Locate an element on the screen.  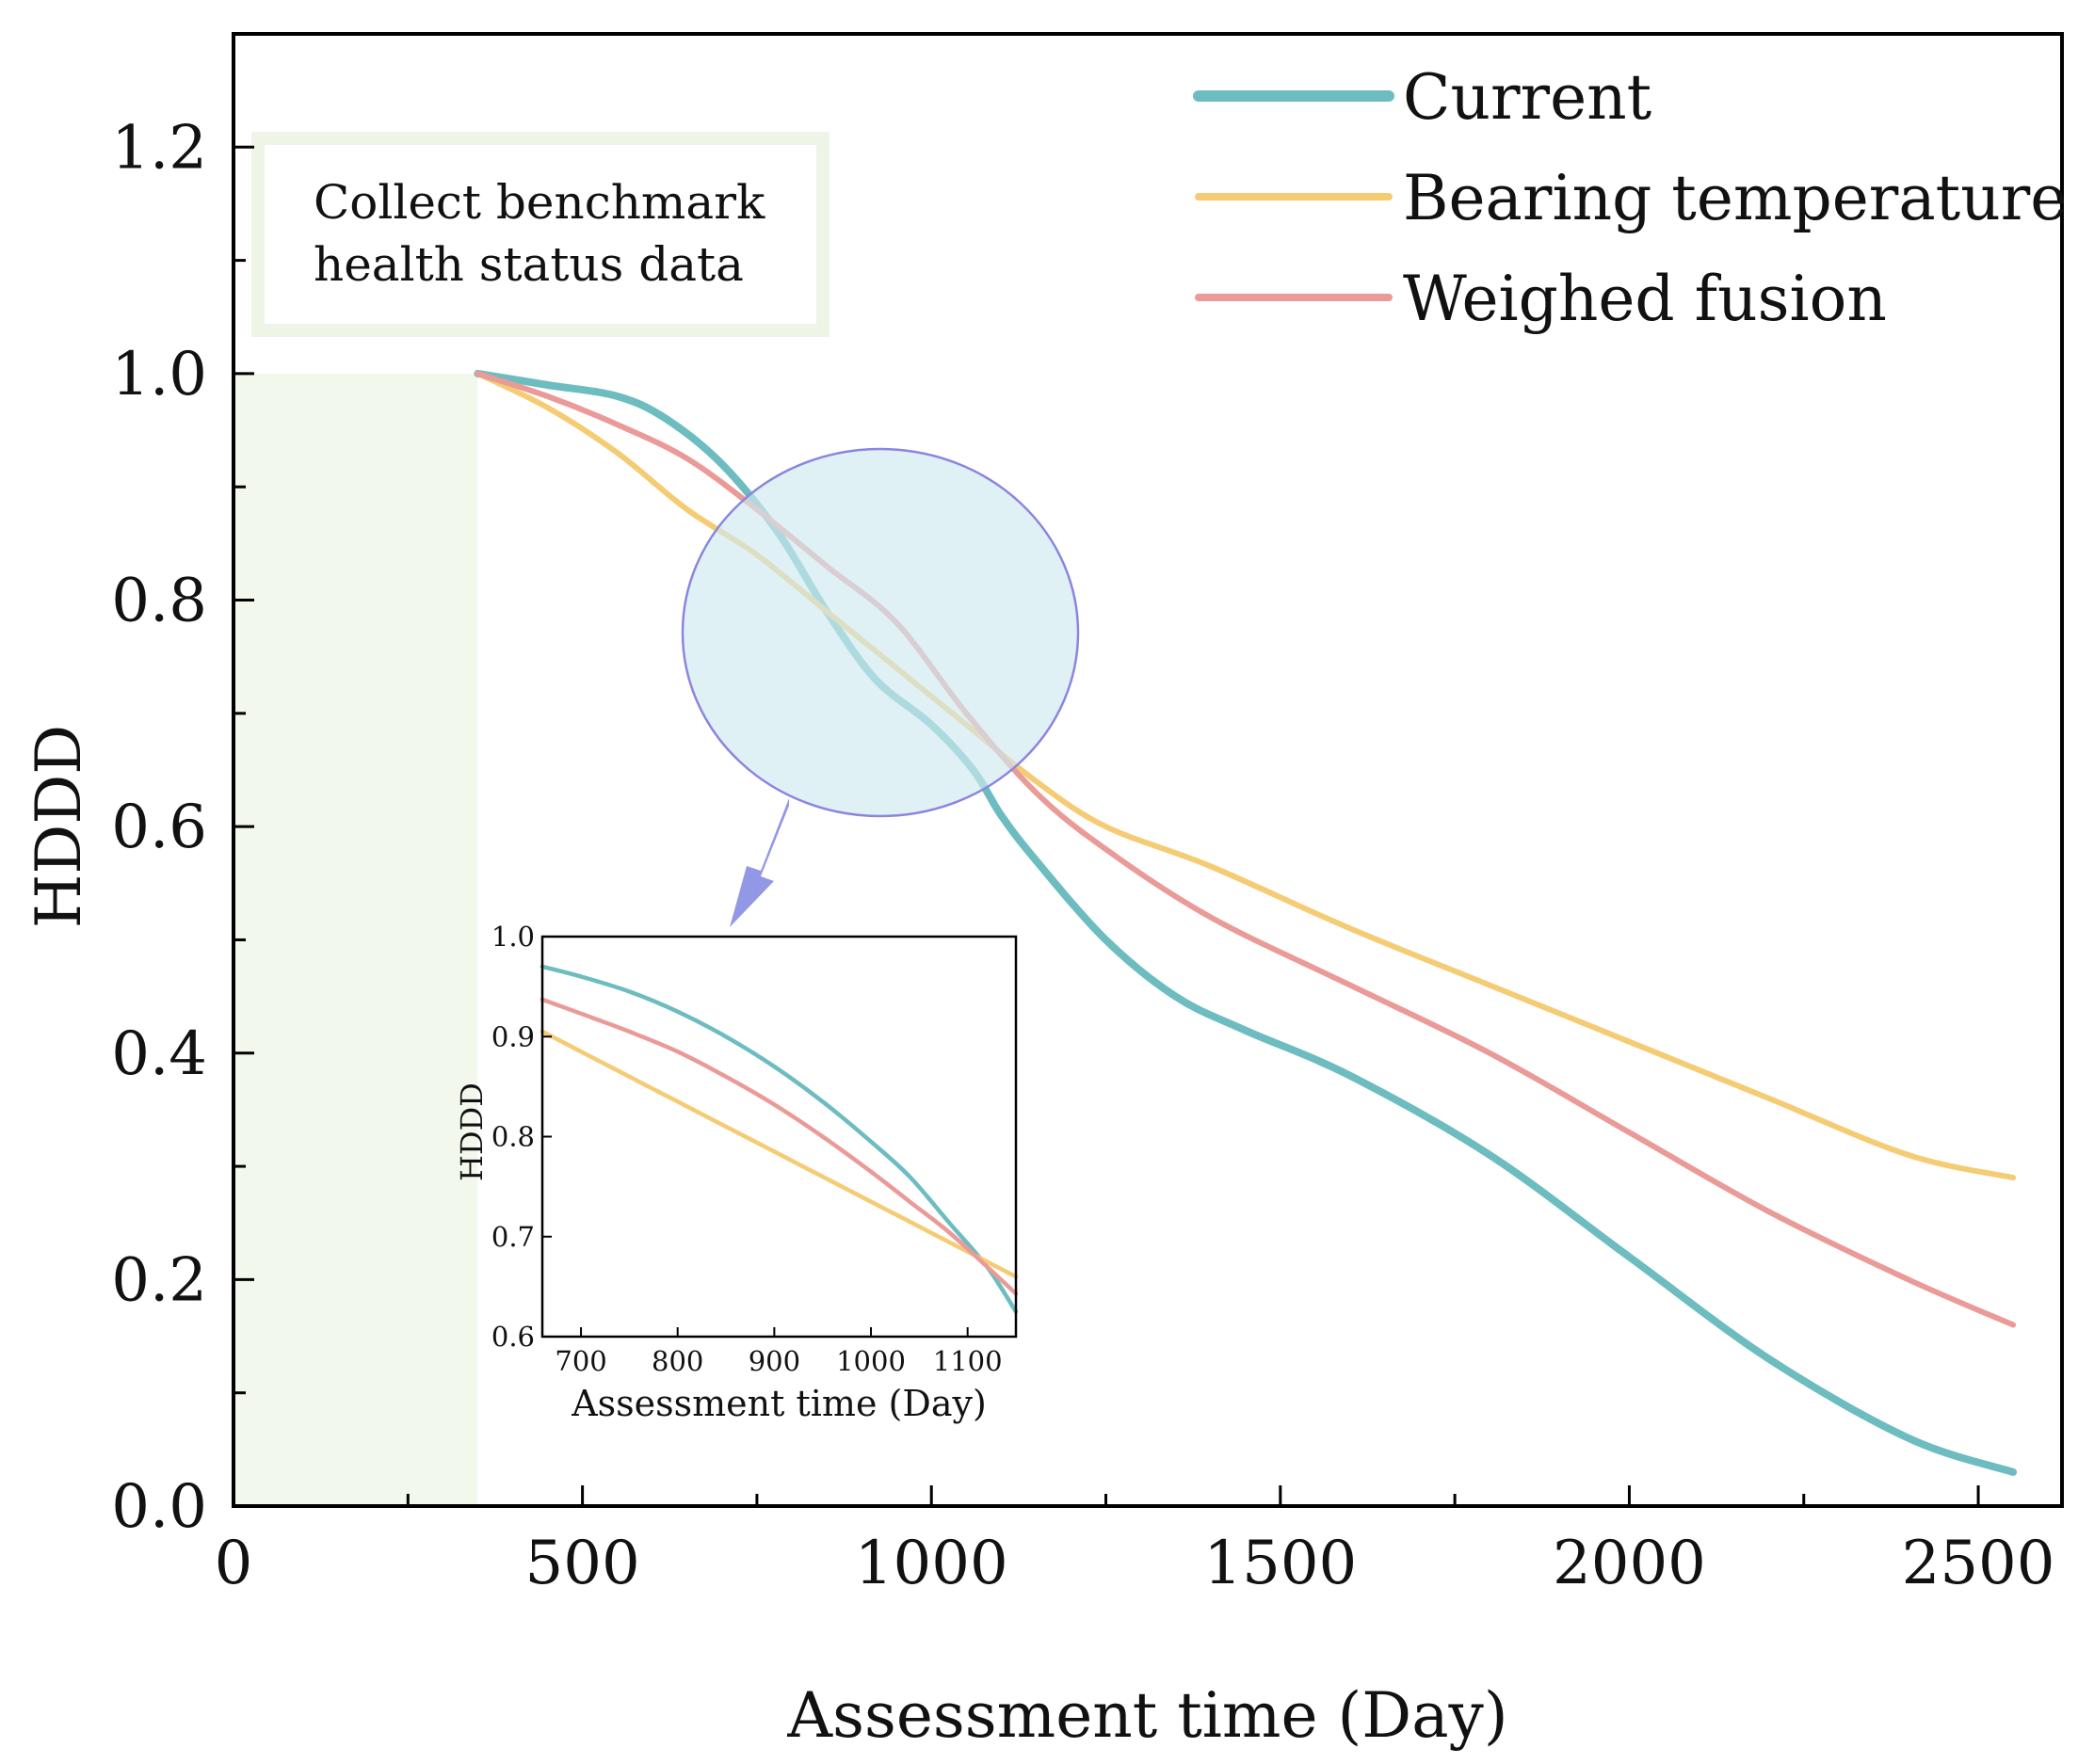
annotation-box is located at coordinates (540, 234).